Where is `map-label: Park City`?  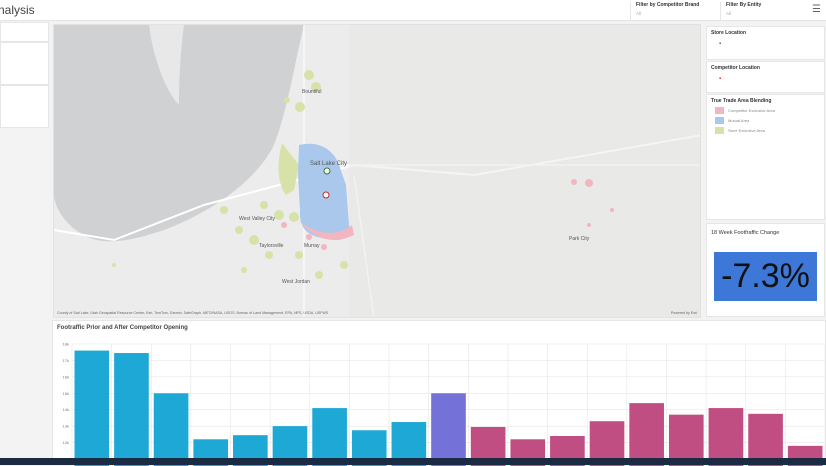 map-label: Park City is located at coordinates (579, 239).